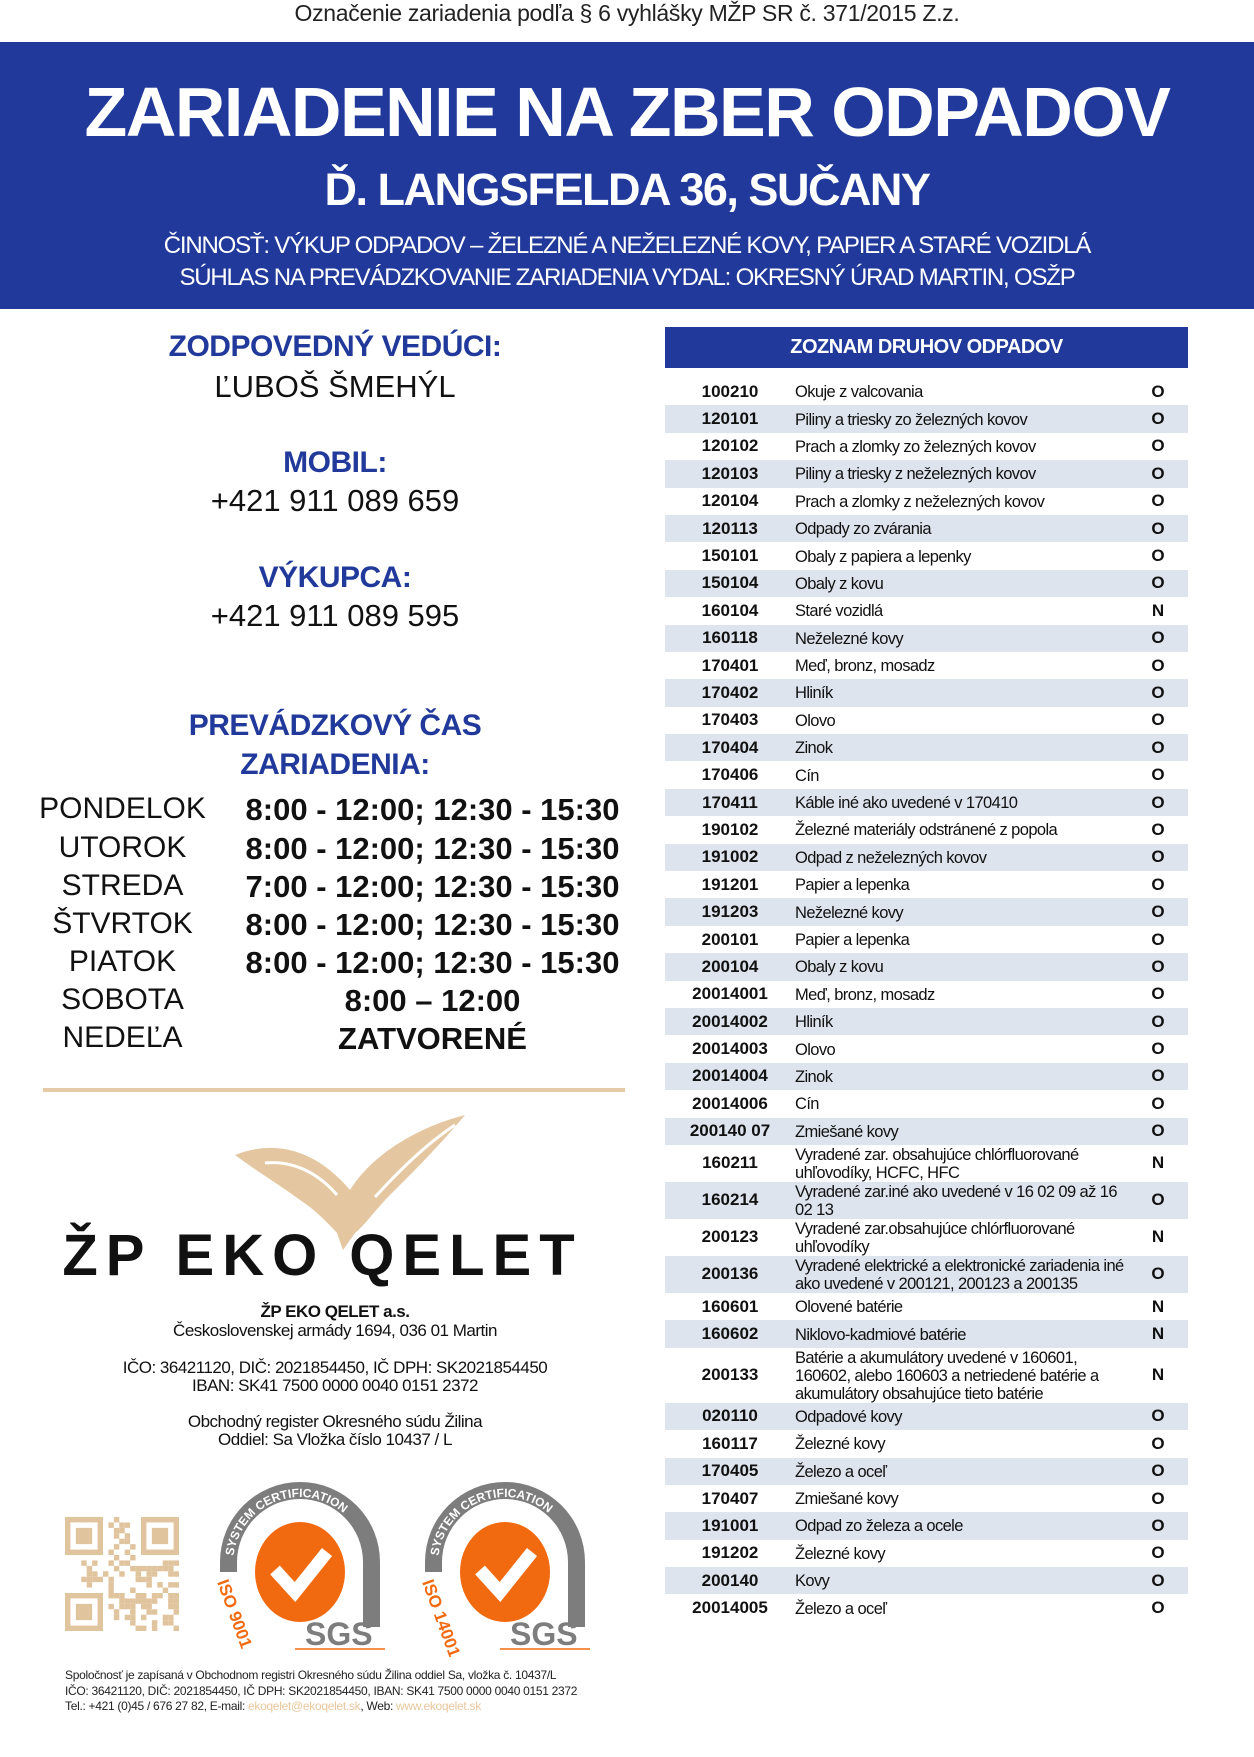  I want to click on footer-web-label: , Web:, so click(378, 1706).